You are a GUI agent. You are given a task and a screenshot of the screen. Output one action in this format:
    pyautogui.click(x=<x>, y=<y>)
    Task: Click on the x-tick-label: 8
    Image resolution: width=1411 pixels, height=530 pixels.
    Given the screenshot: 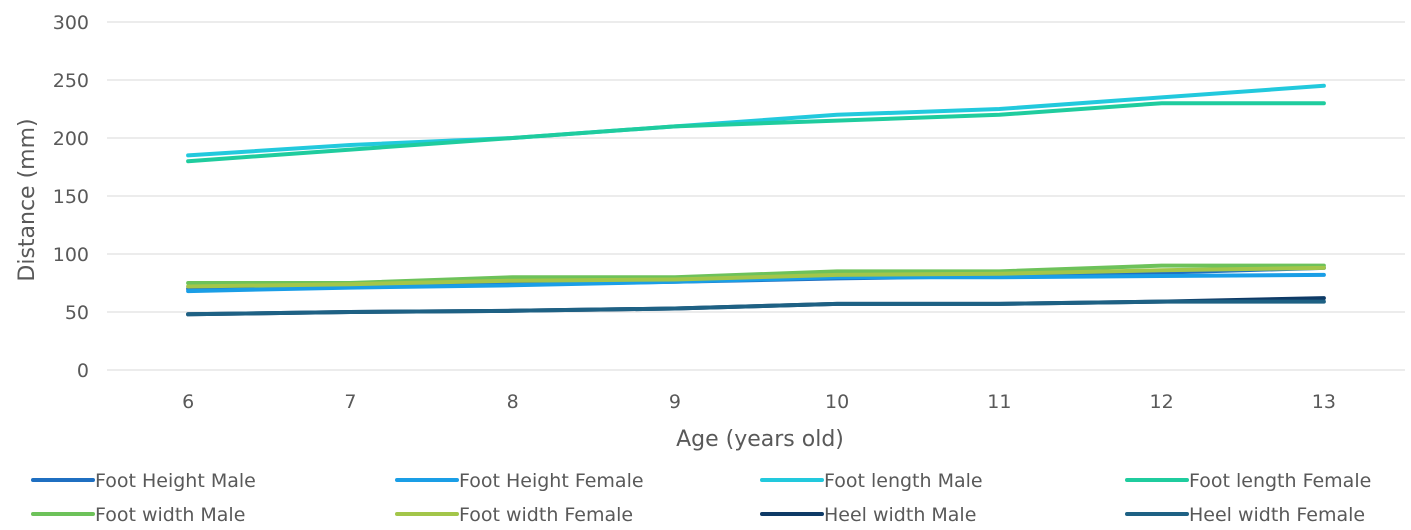 What is the action you would take?
    pyautogui.click(x=513, y=402)
    